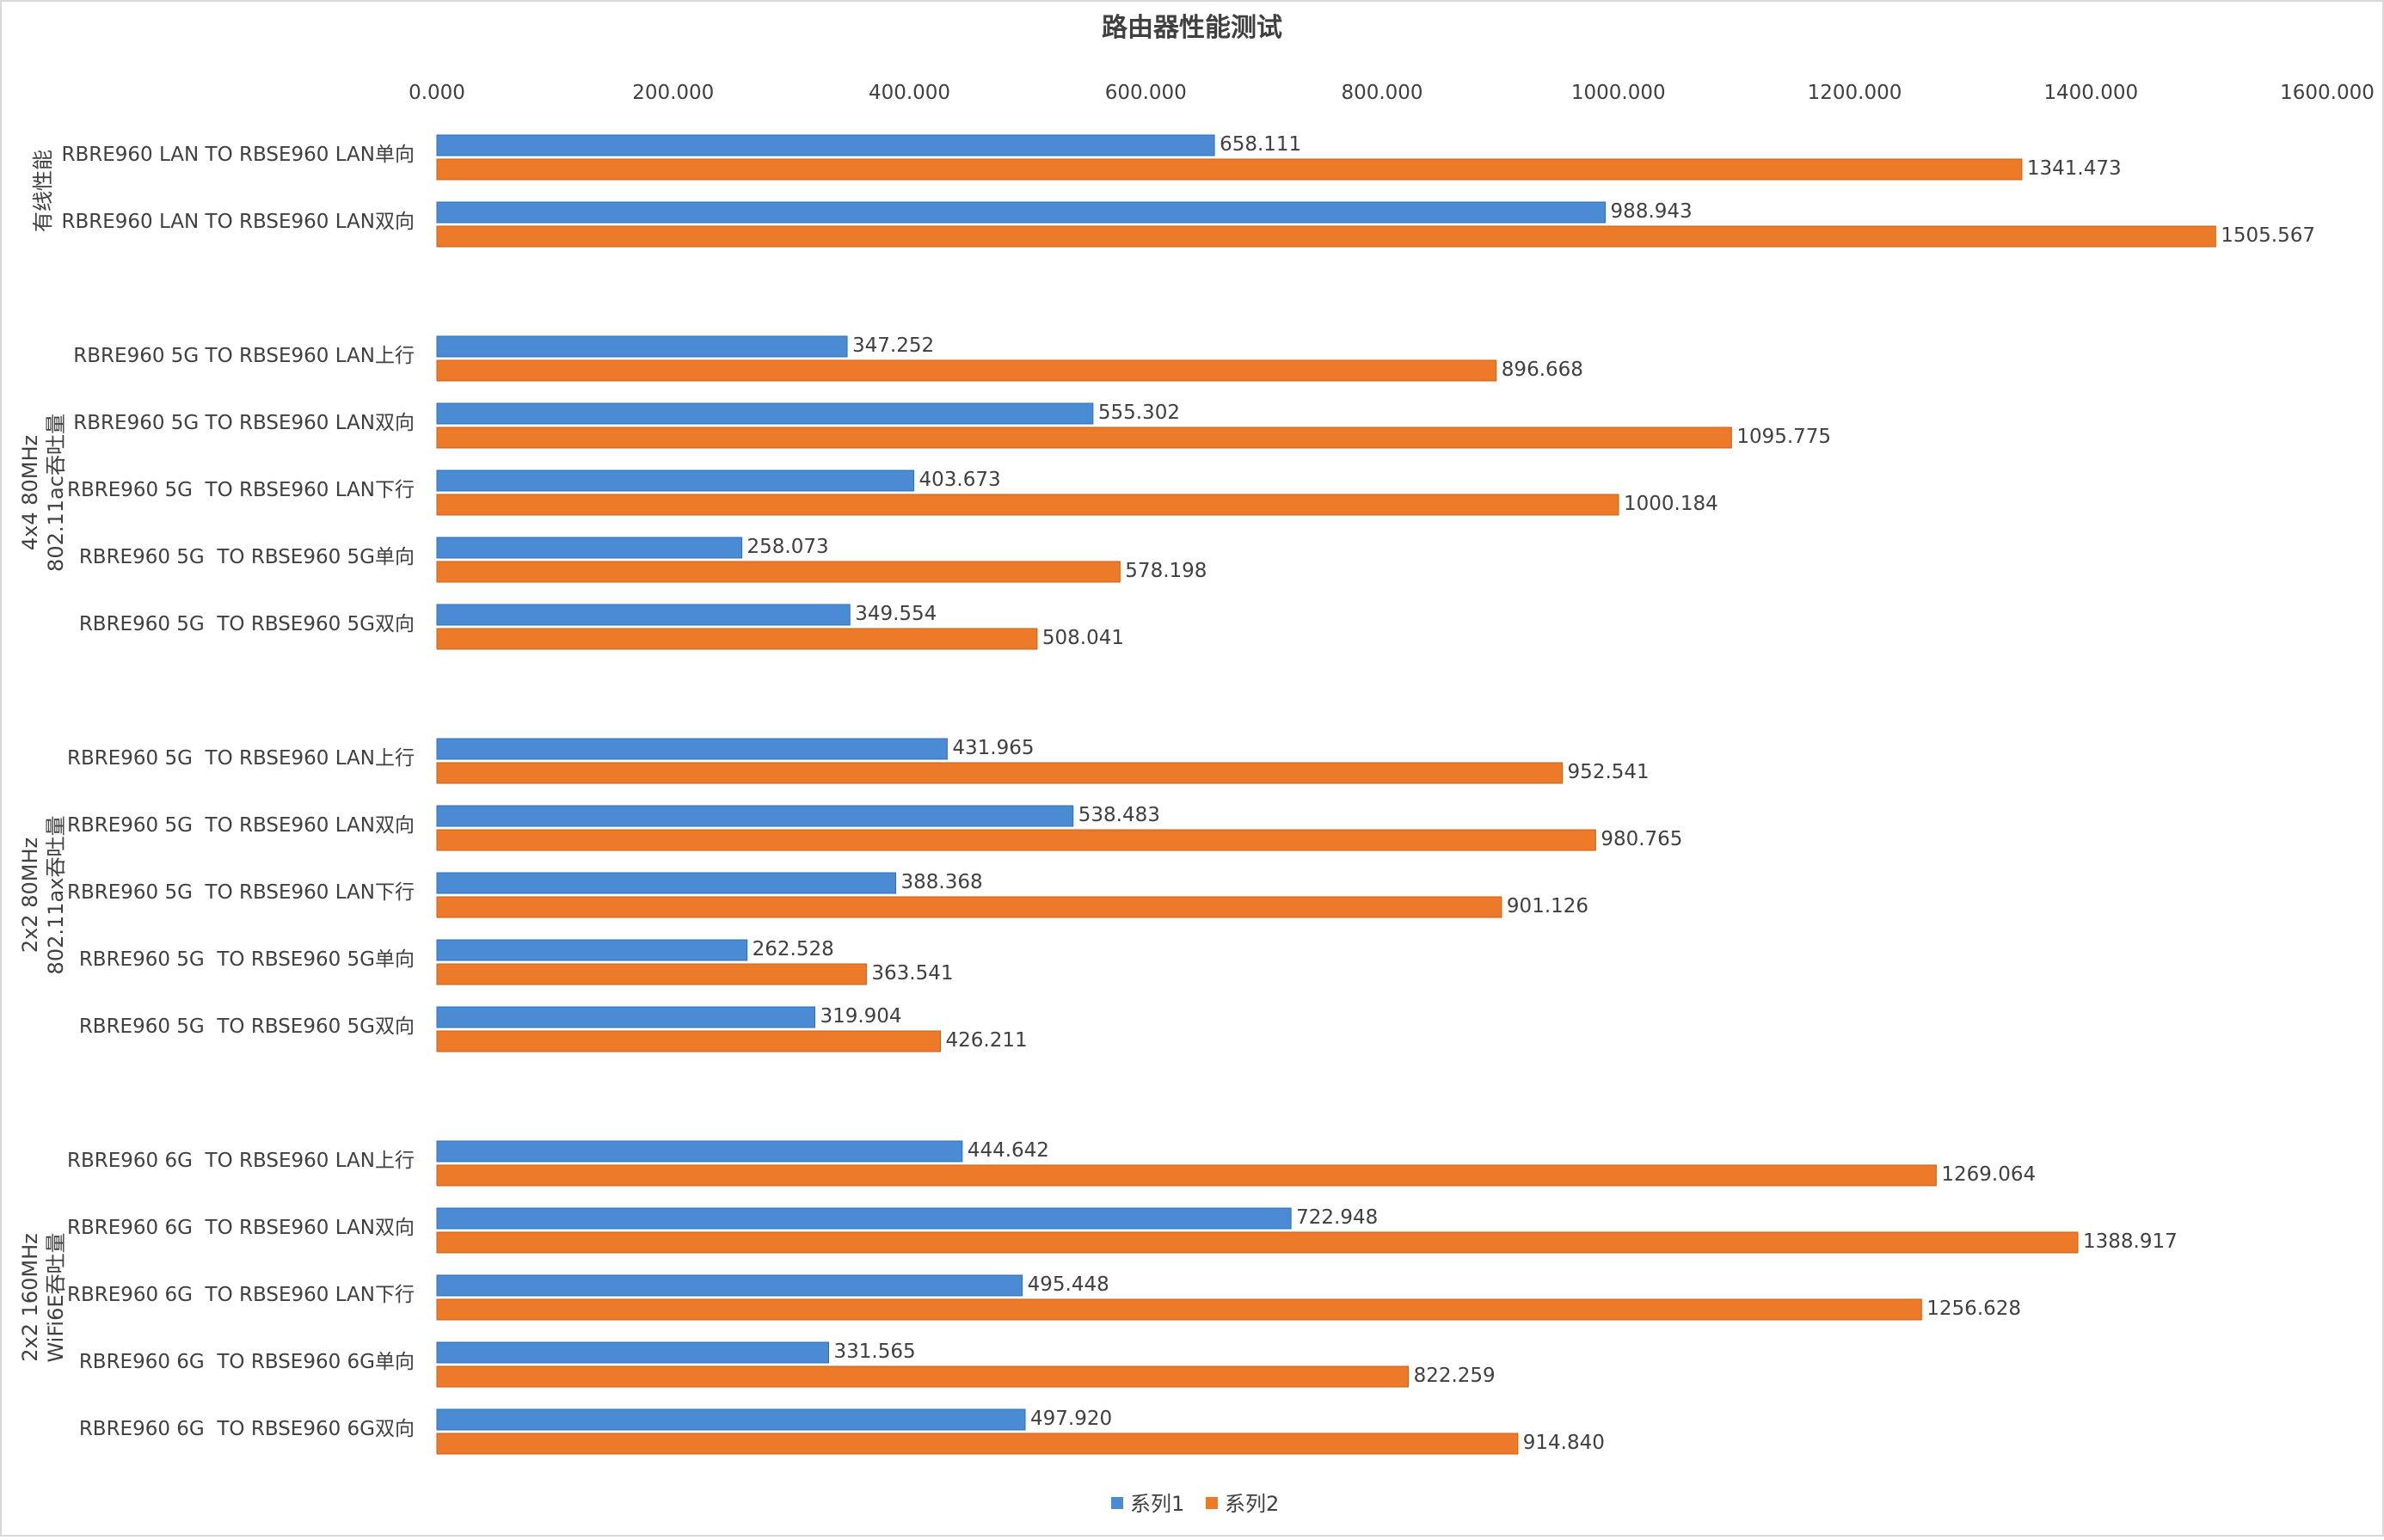 The height and width of the screenshot is (1540, 2384). I want to click on x-tick-label: 1000.000, so click(1618, 93).